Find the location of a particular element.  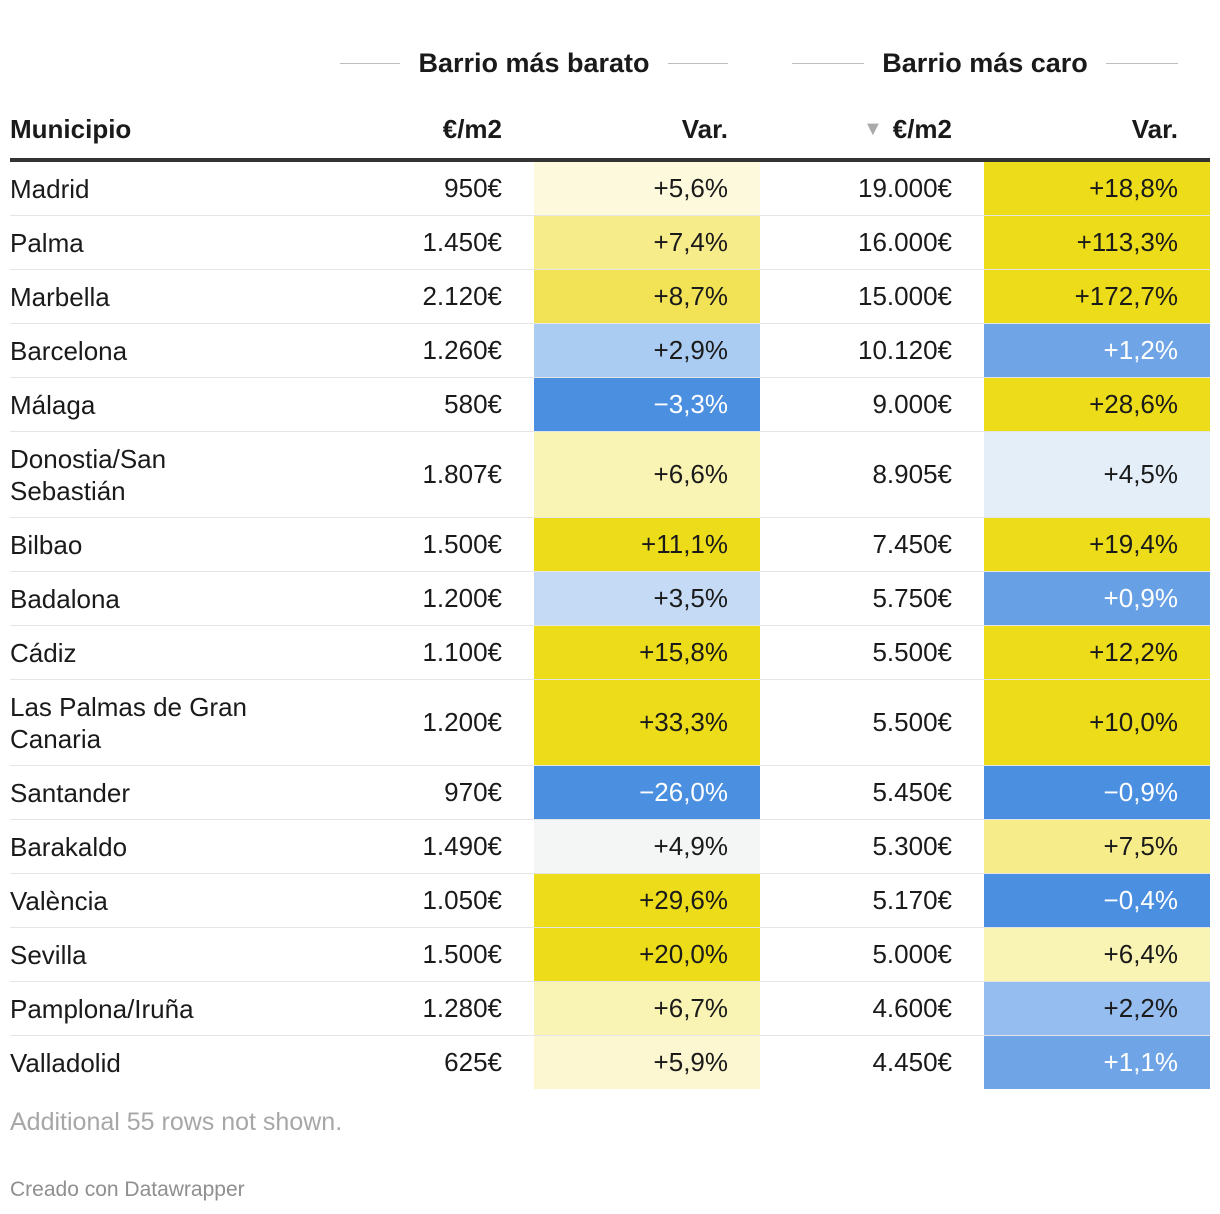

cell-exp-var-value: +113,3% is located at coordinates (1127, 242).